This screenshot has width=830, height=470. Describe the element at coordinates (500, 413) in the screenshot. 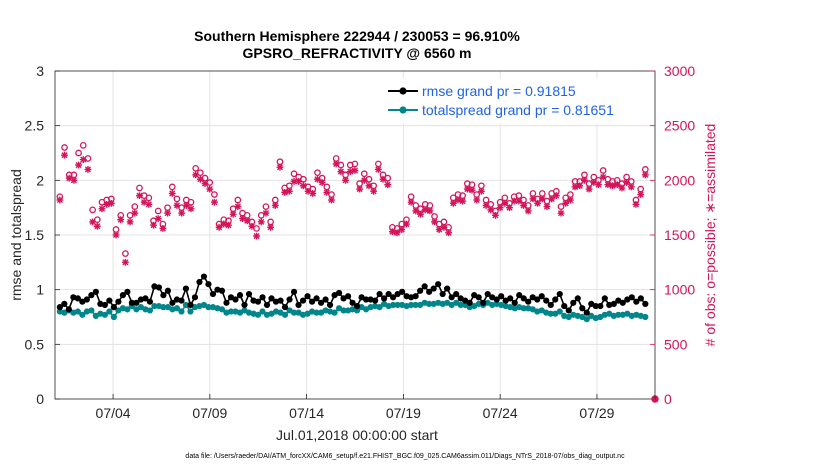

I see `x-tick-label: 07/24` at that location.